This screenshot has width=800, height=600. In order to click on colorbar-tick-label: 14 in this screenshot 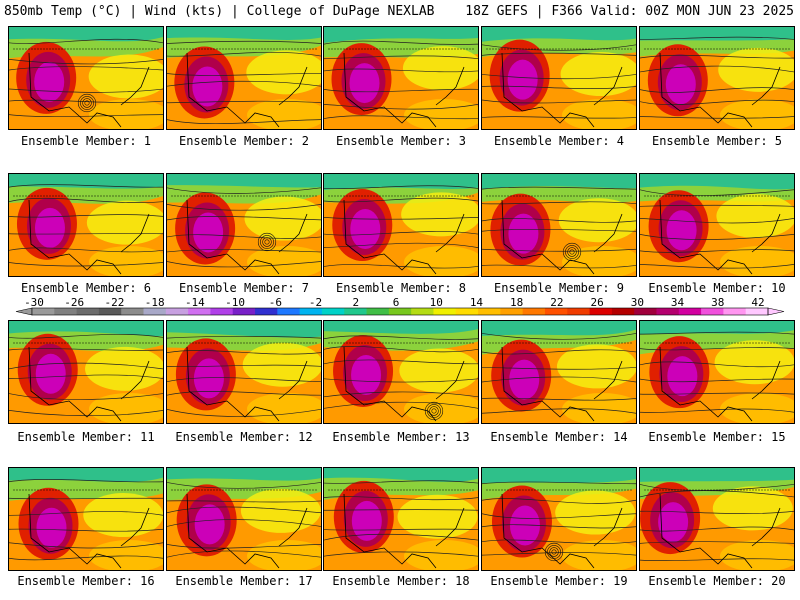, I will do `click(477, 302)`.